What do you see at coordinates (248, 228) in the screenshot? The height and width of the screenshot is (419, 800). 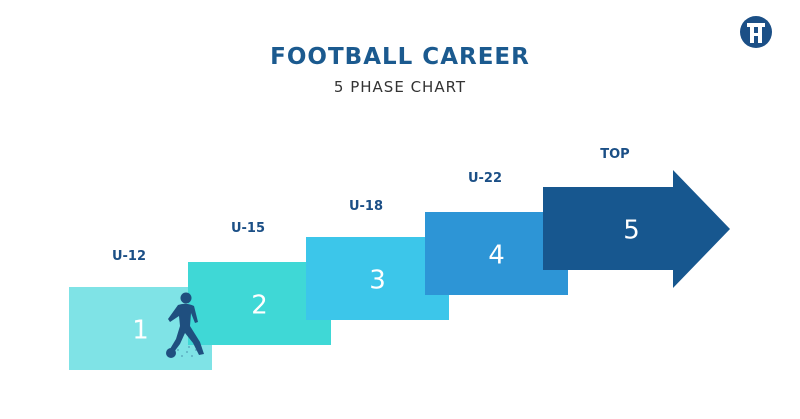 I see `step-label: U-15` at bounding box center [248, 228].